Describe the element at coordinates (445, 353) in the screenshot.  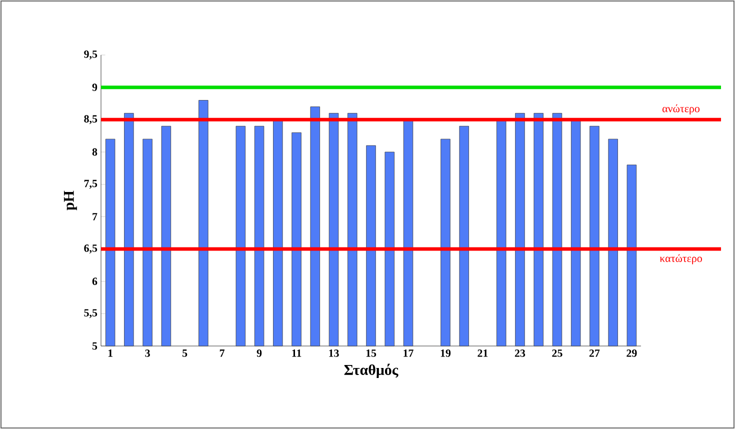
I see `x-tick-label: 19` at that location.